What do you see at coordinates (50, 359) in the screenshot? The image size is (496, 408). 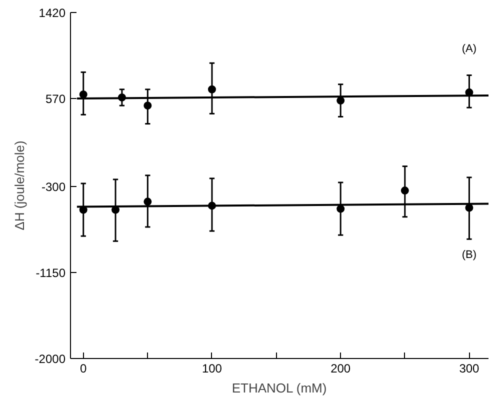 I see `y-tick-label: -2000` at bounding box center [50, 359].